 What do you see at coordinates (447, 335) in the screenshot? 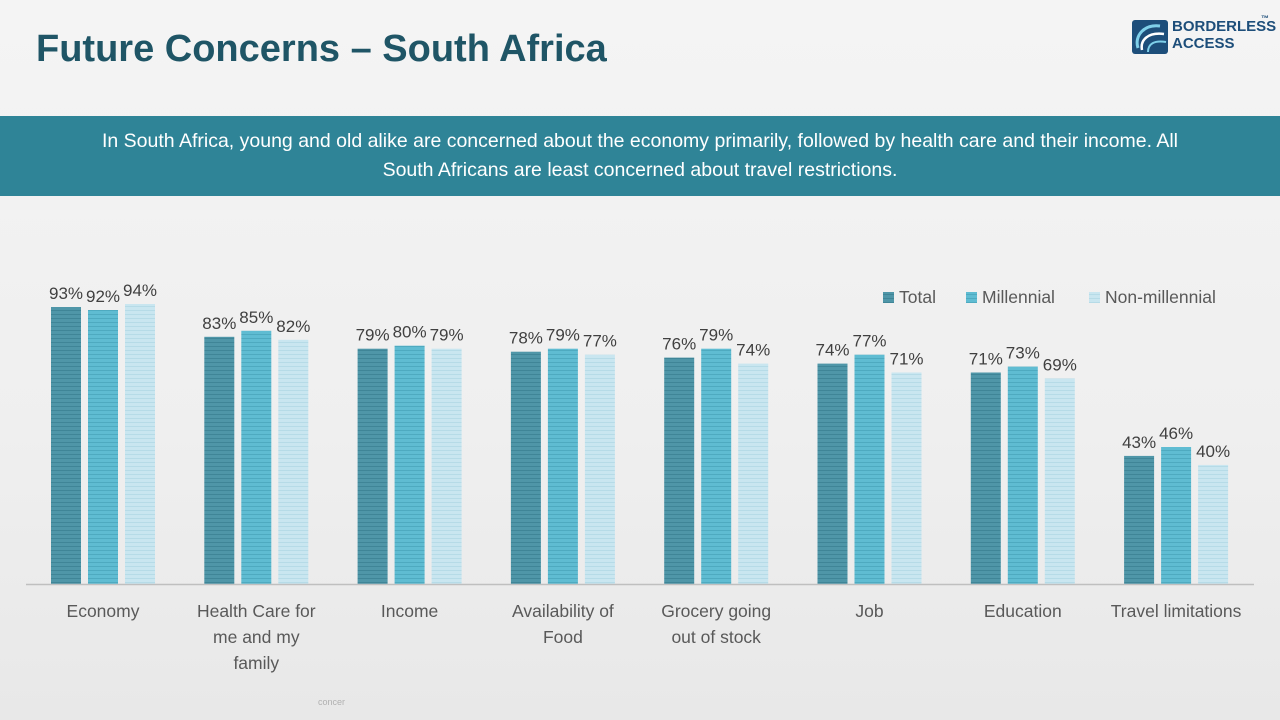
I see `data-label-non-millennial-2: 79%` at bounding box center [447, 335].